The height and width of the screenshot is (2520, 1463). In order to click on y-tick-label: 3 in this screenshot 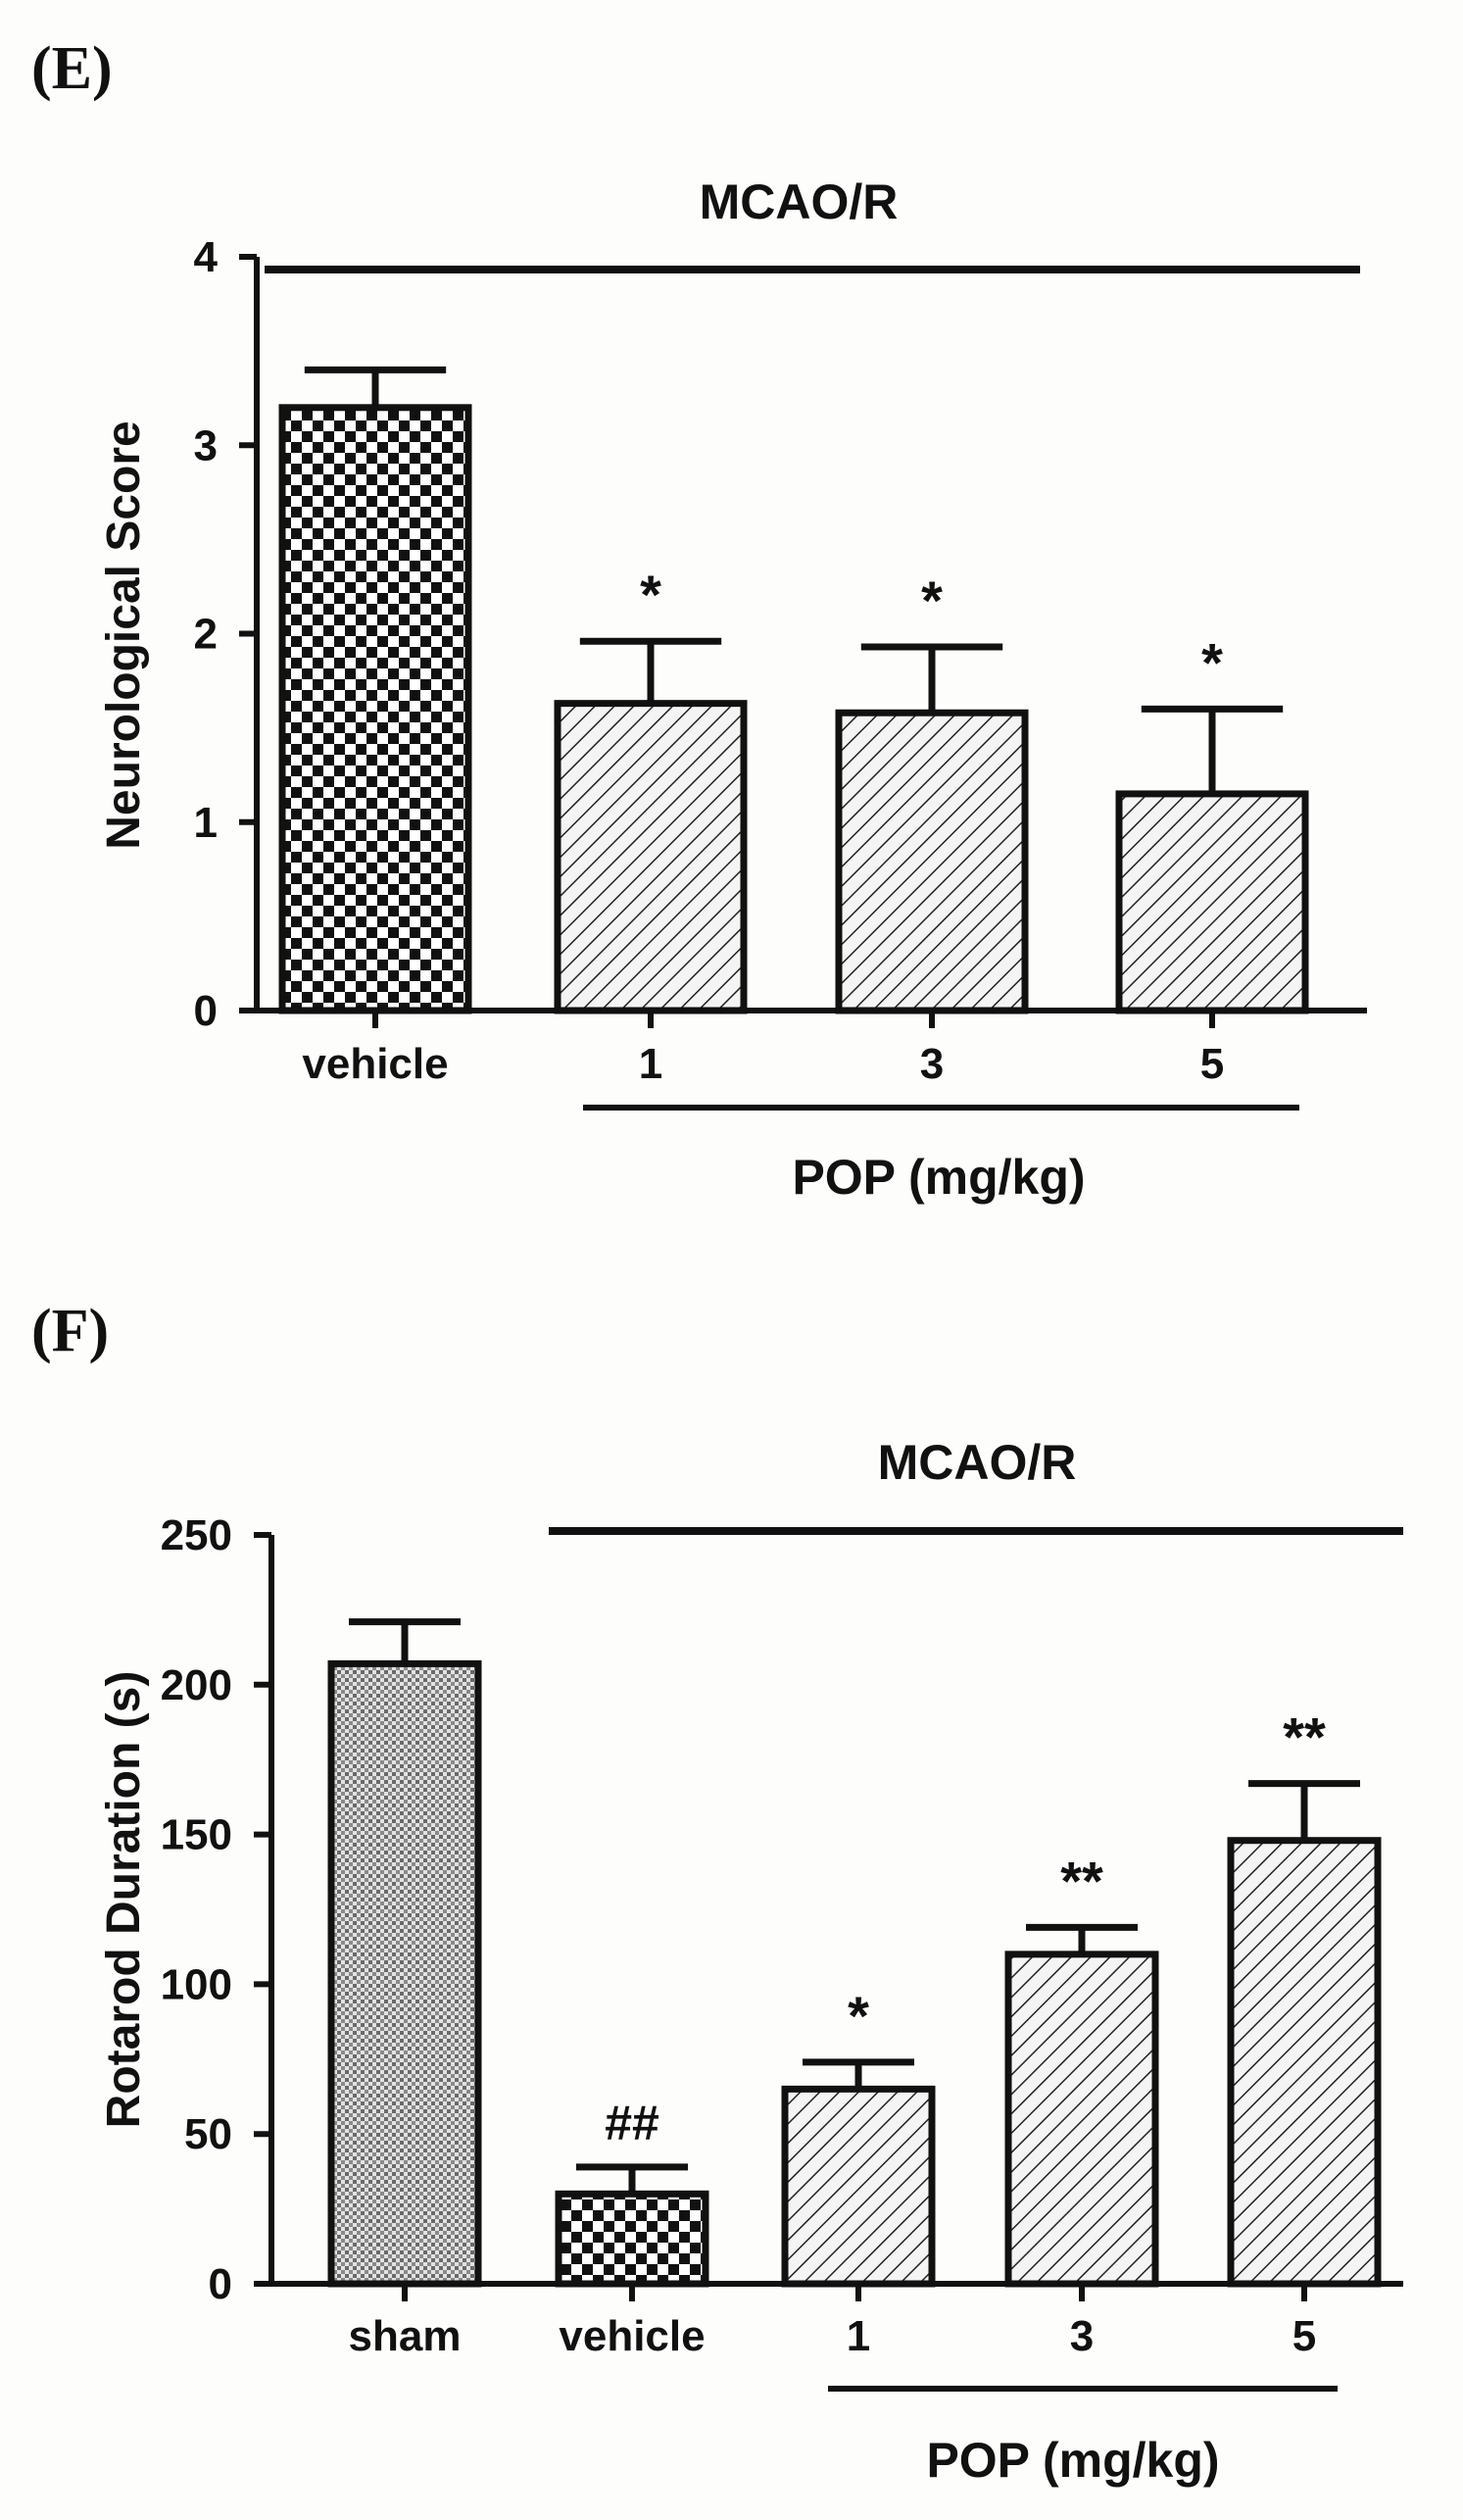, I will do `click(206, 445)`.